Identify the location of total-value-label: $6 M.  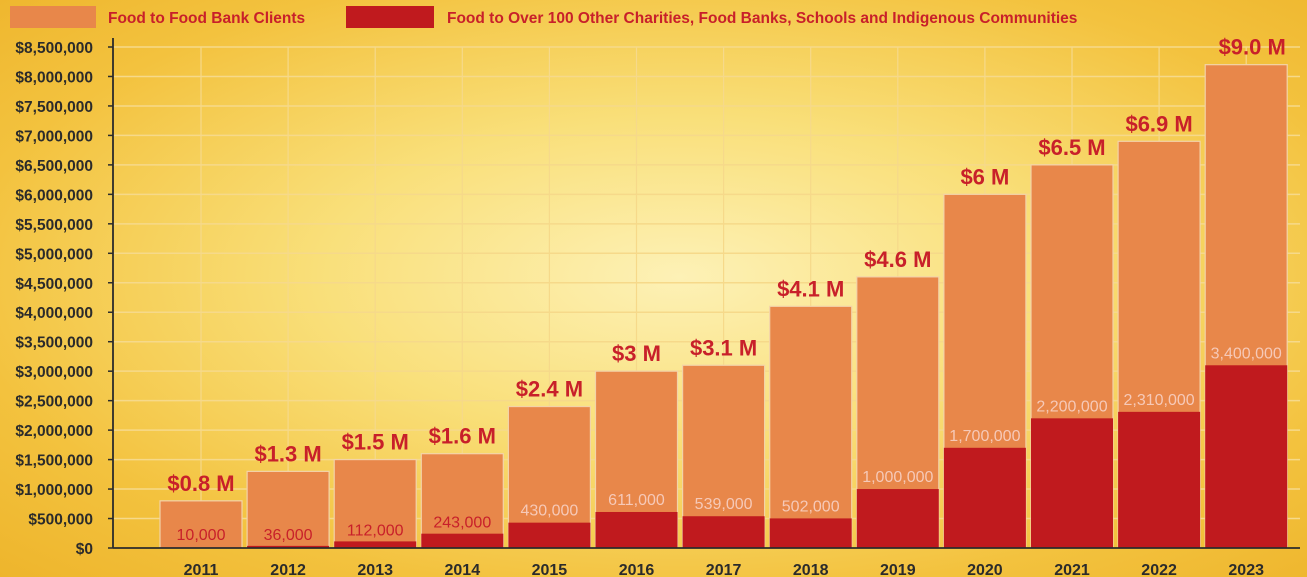
(984, 176).